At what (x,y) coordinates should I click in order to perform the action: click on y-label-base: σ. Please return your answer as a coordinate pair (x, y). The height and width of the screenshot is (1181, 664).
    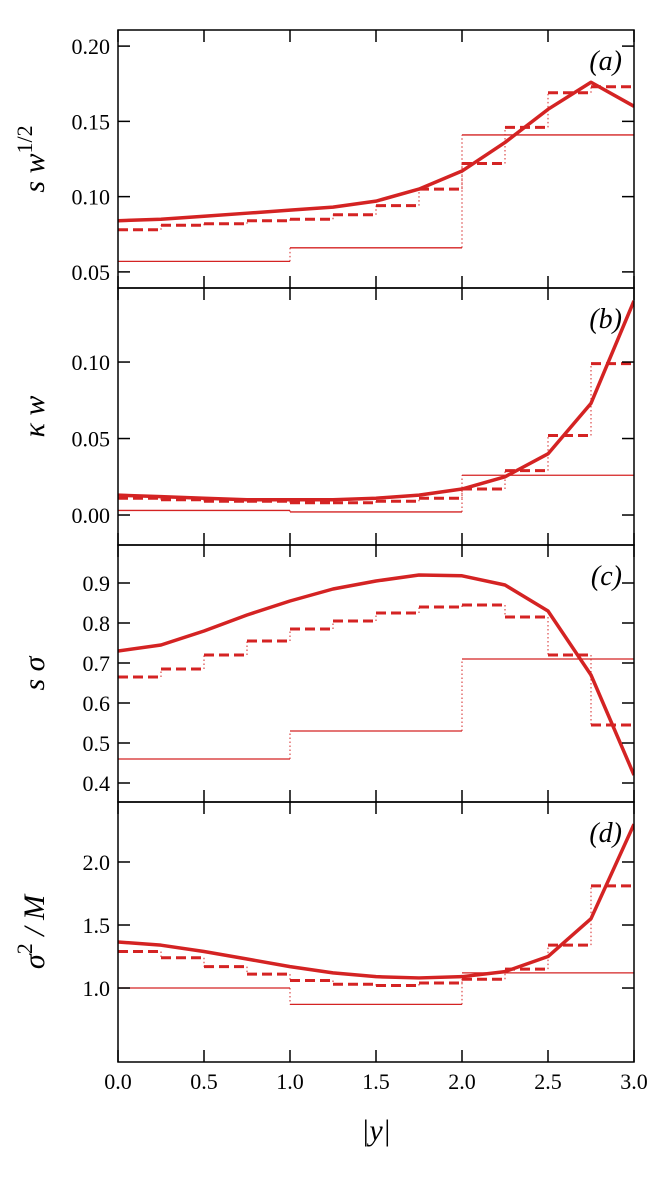
    Looking at the image, I should click on (34, 961).